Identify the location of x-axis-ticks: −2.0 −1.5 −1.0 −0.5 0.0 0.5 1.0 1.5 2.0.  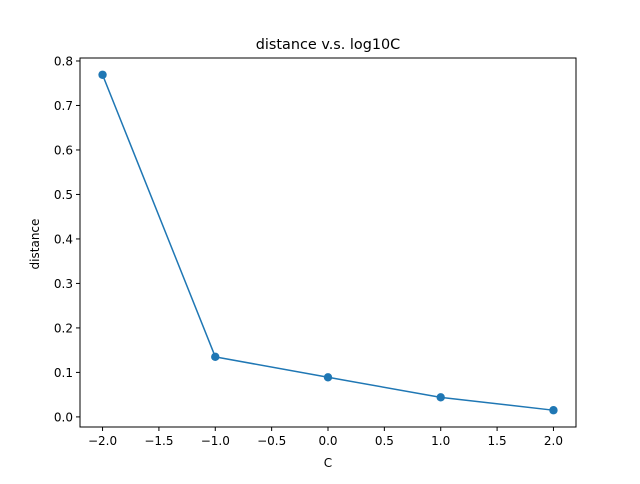
(325, 437).